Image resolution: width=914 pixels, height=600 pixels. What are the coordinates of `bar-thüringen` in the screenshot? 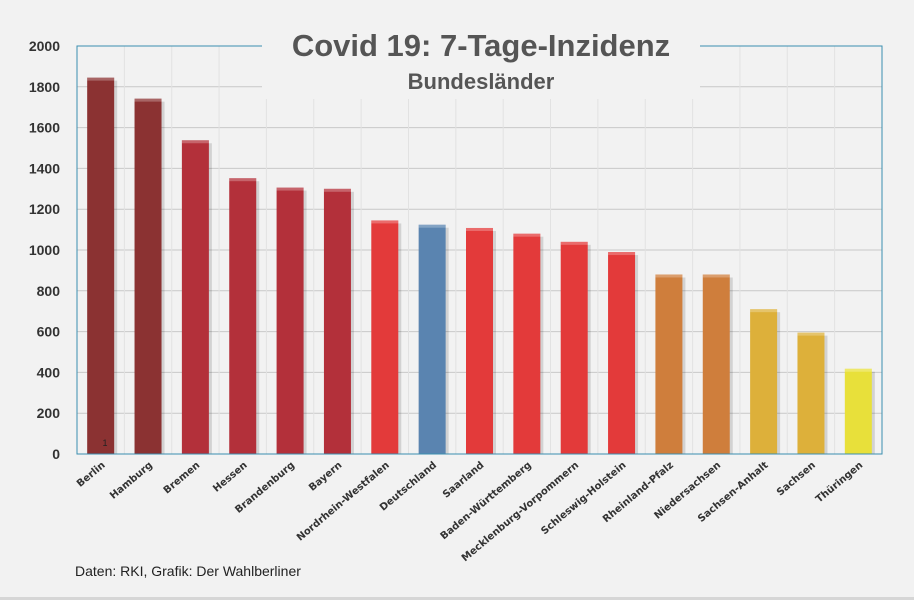 It's located at (858, 411).